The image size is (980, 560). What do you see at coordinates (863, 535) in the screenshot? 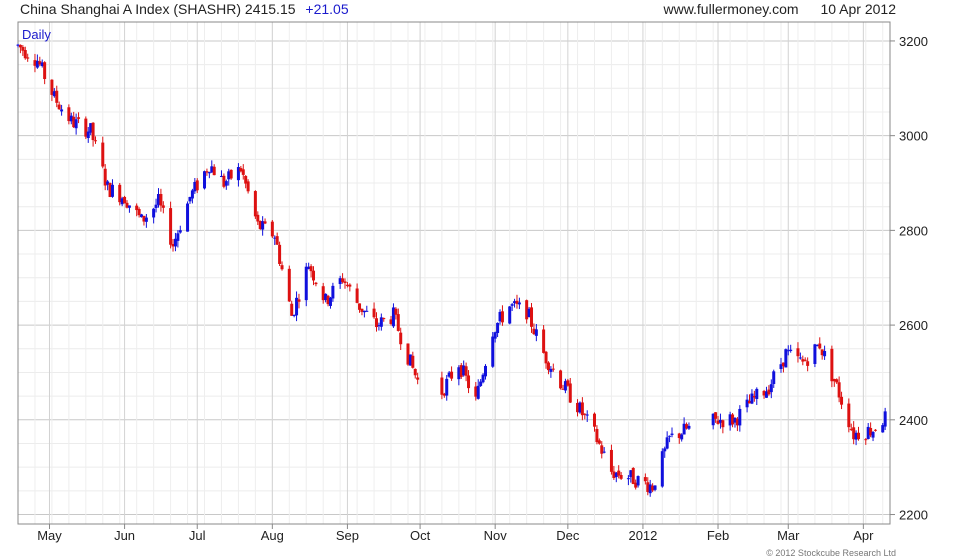
I see `x-tick-label: Apr` at bounding box center [863, 535].